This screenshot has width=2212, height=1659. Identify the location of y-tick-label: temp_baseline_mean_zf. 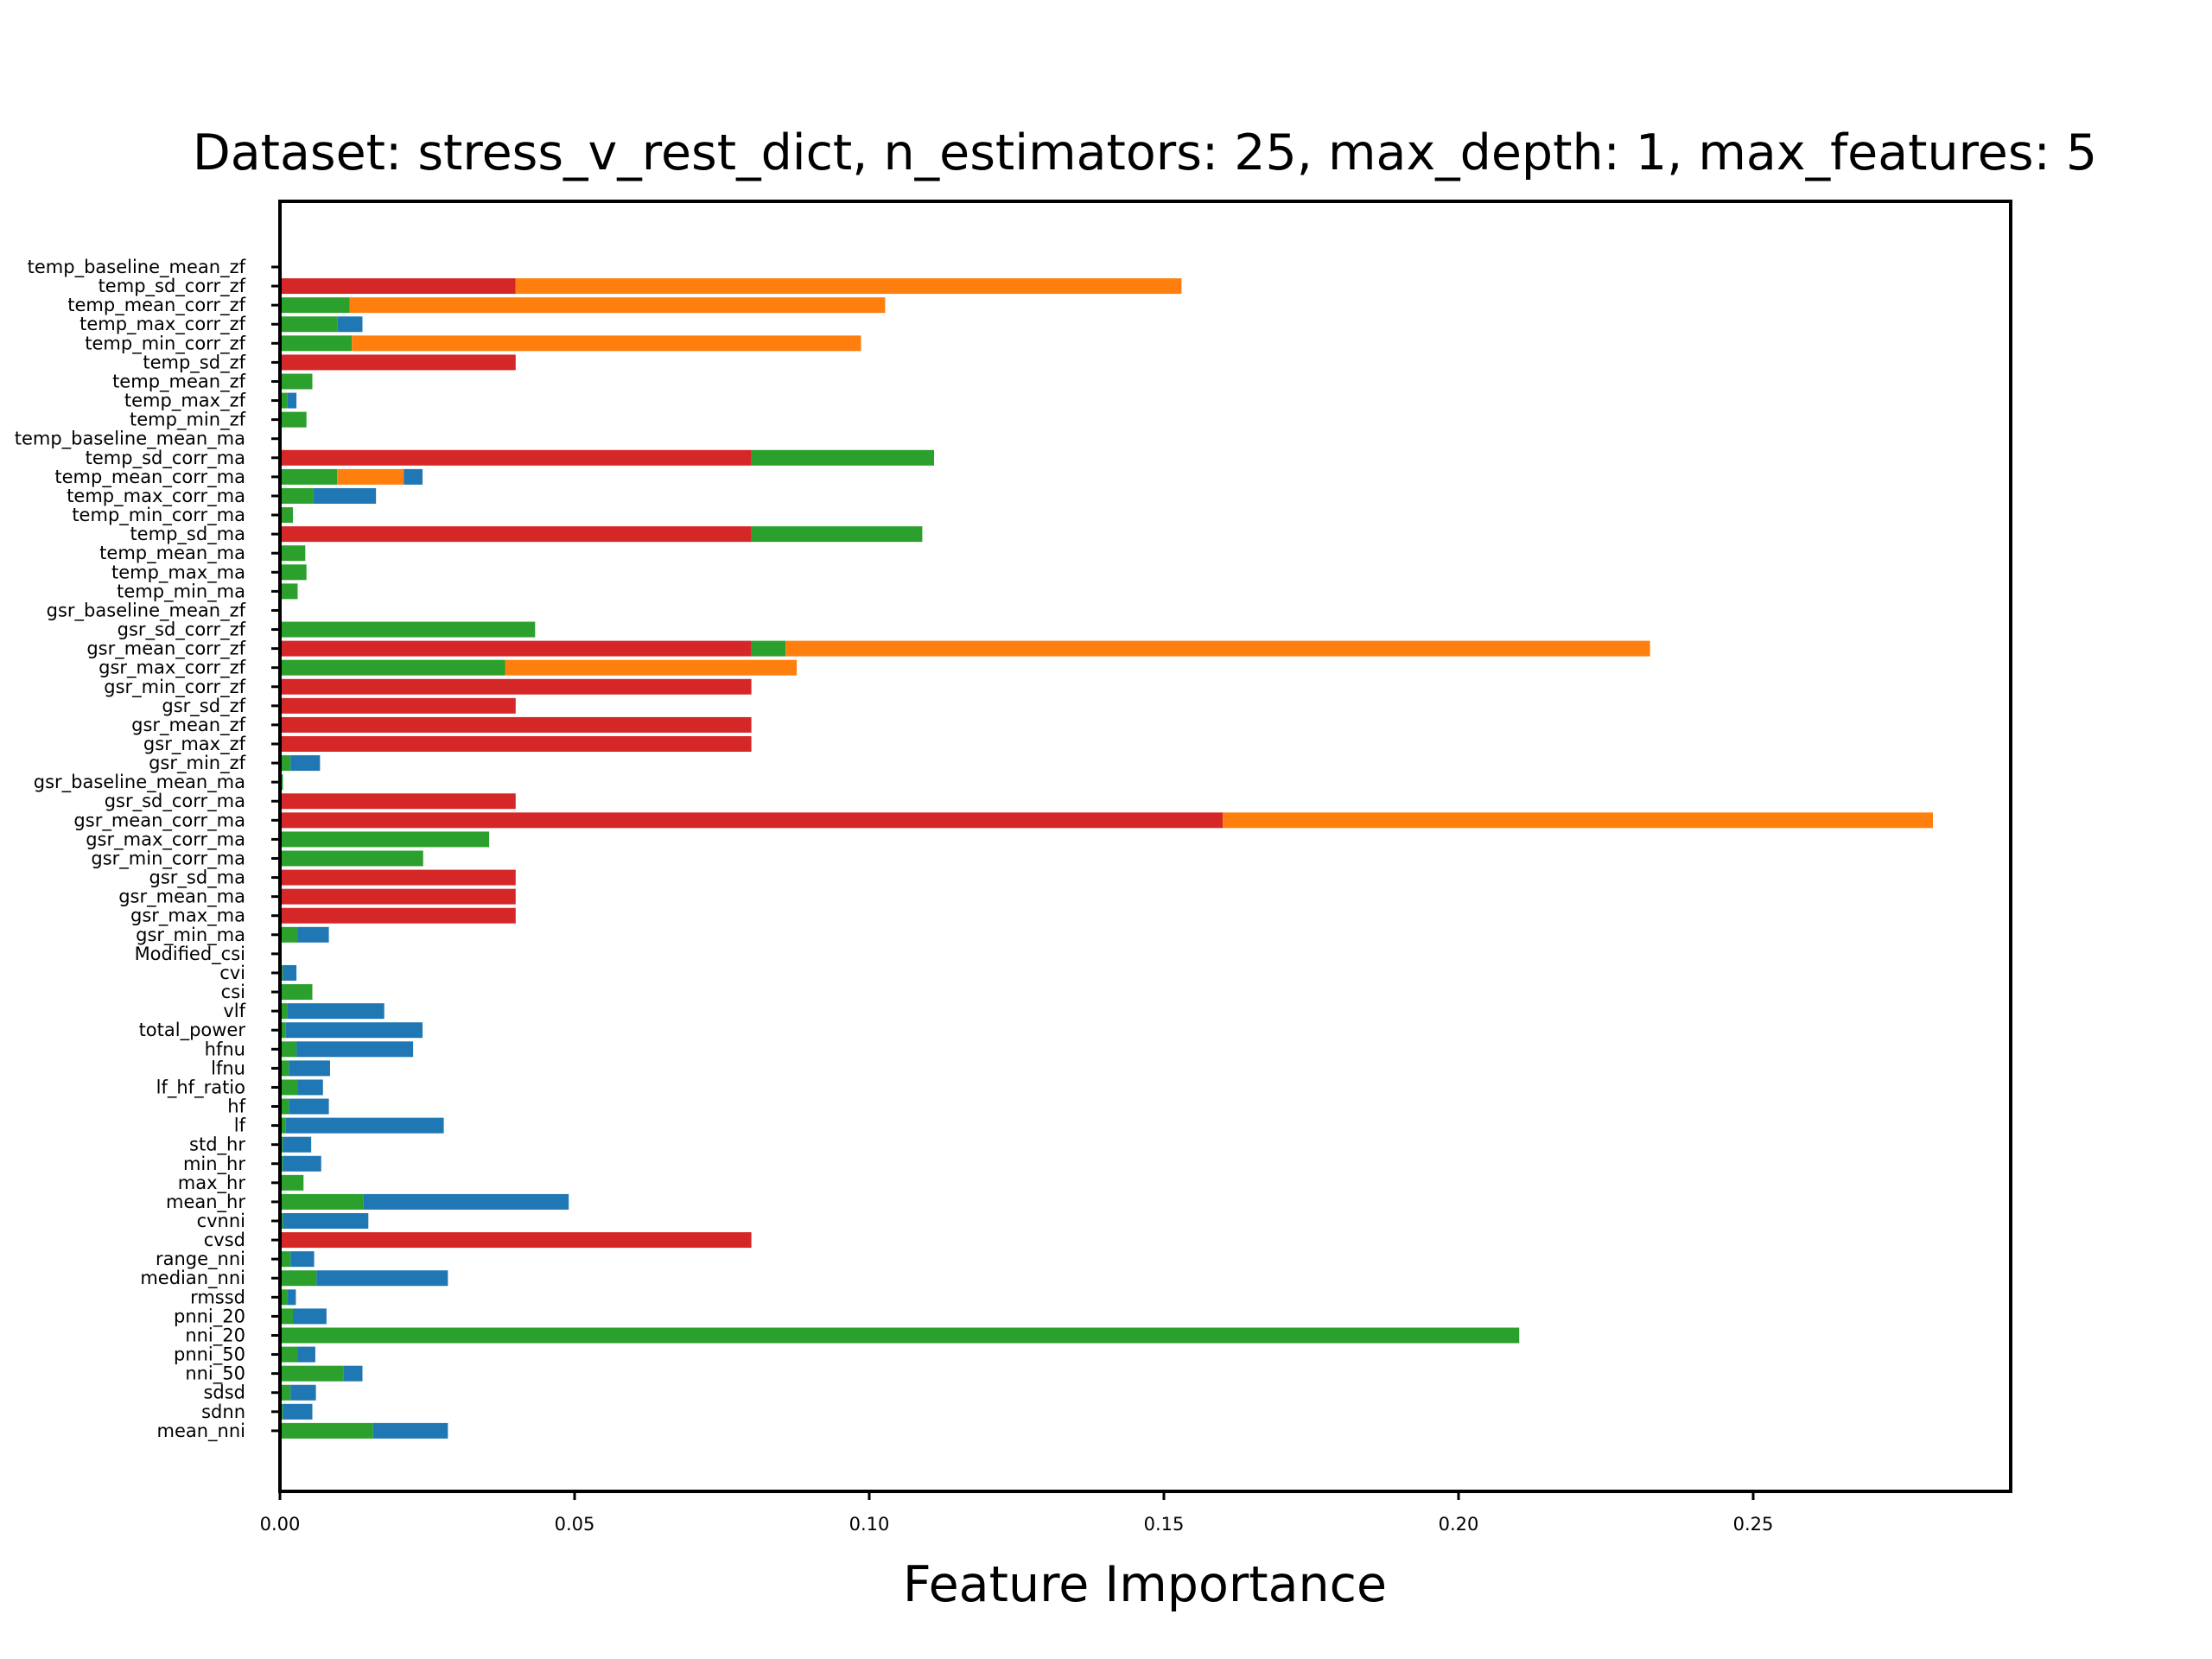
(137, 267).